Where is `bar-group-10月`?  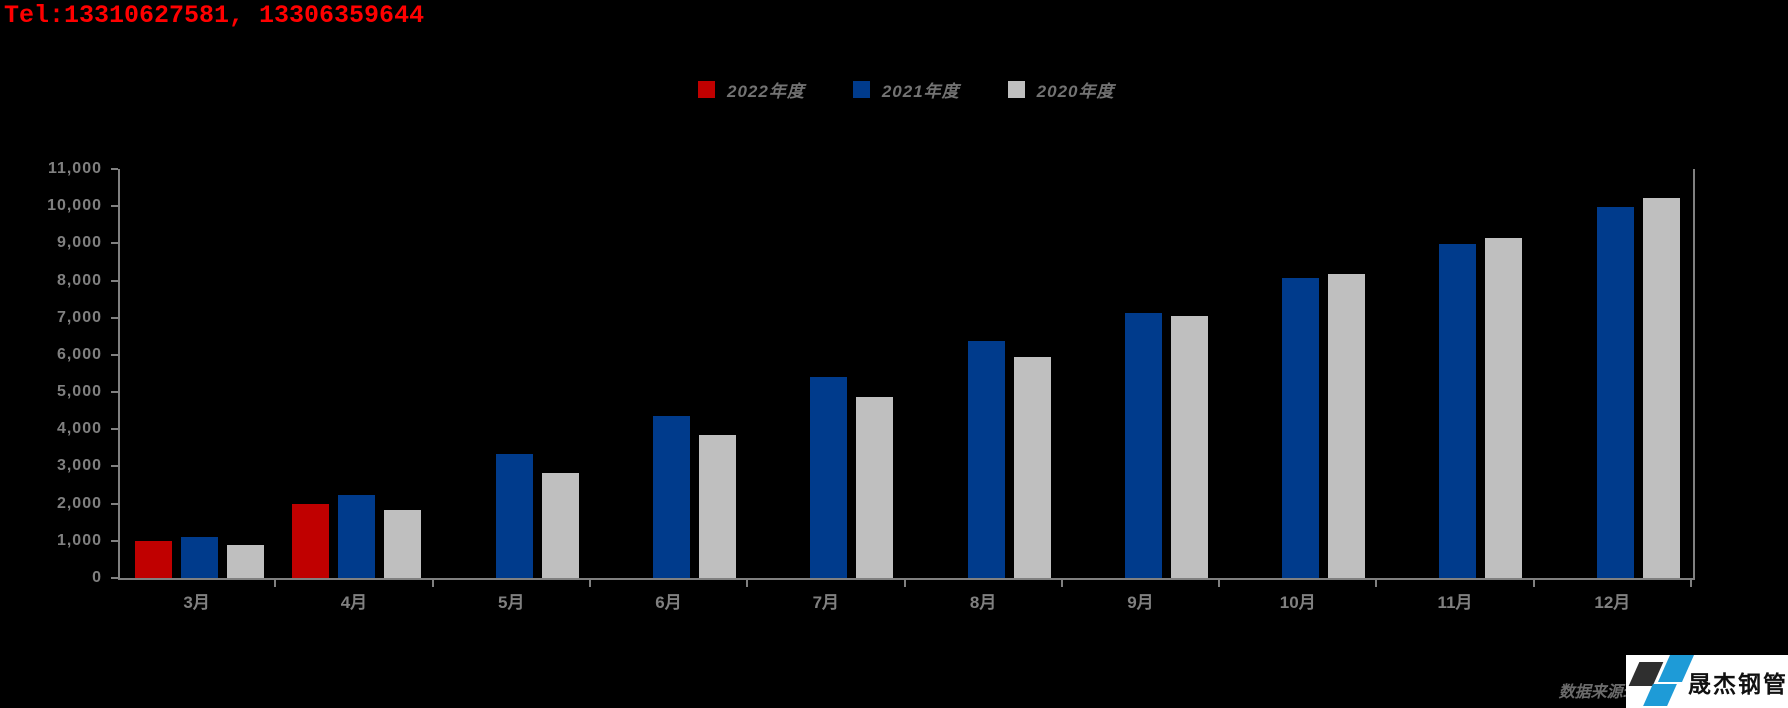
bar-group-10月 is located at coordinates (1299, 373).